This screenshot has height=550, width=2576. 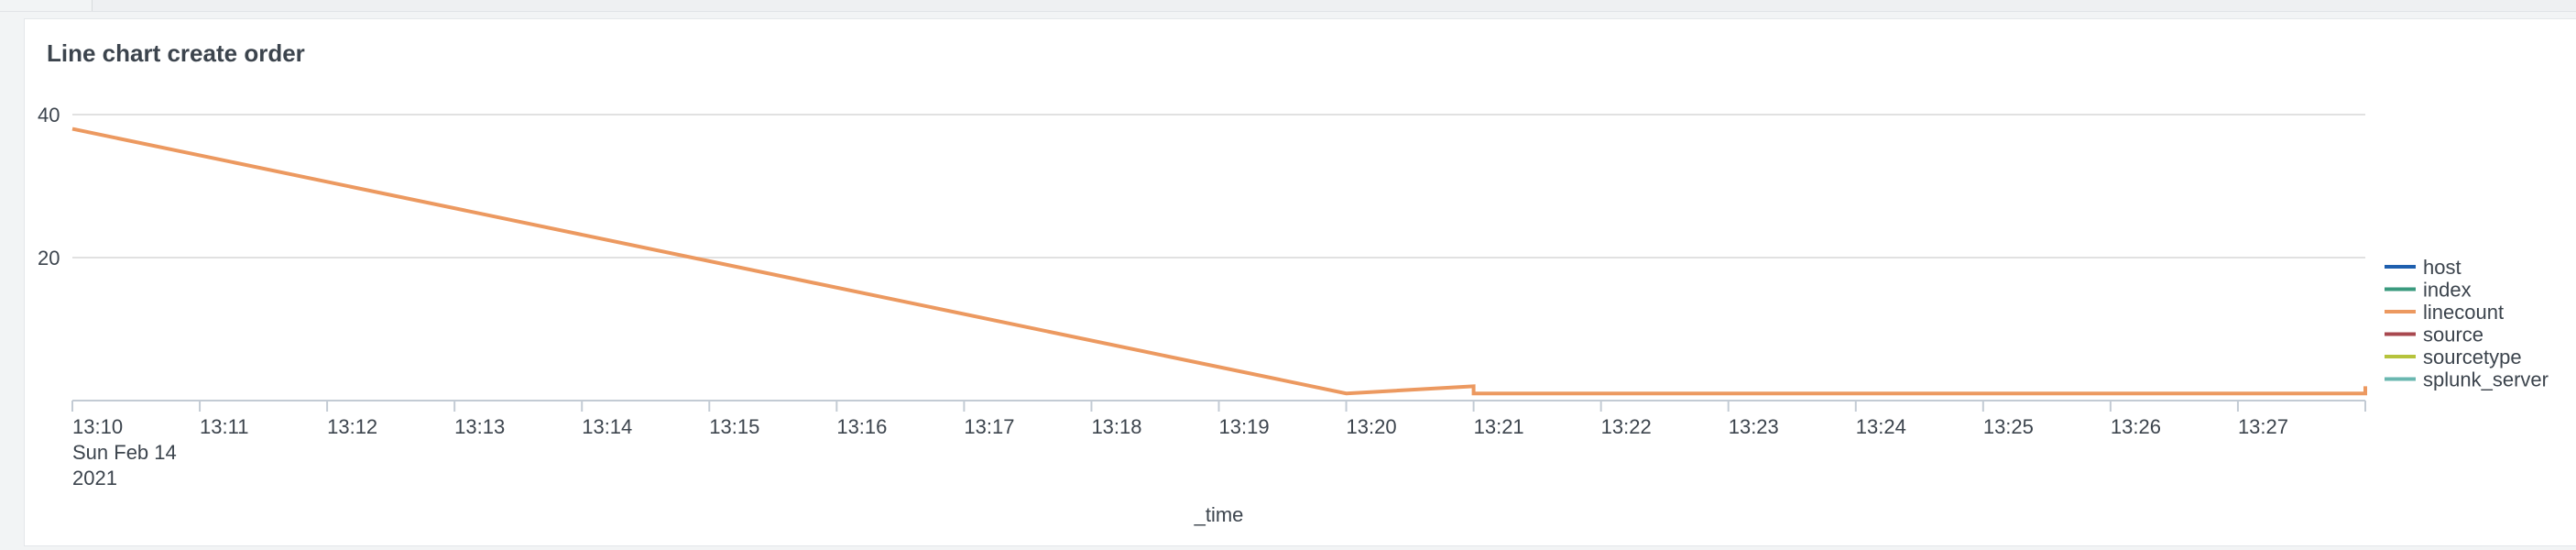 What do you see at coordinates (176, 53) in the screenshot?
I see `panel-title: Line chart create order` at bounding box center [176, 53].